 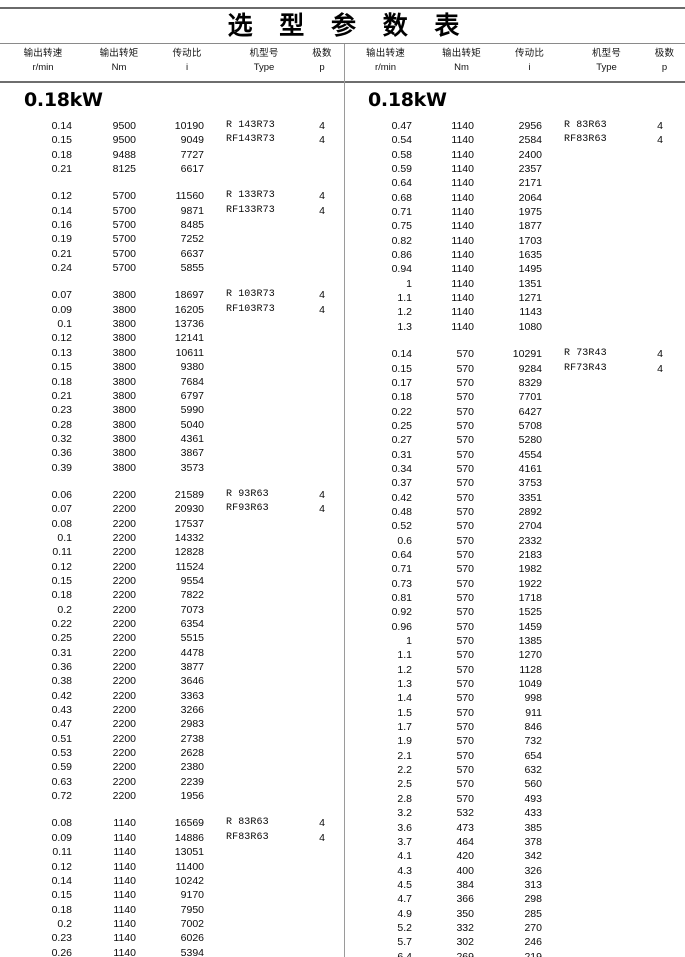 I want to click on cell-output-speed: 0.47, so click(x=61, y=724).